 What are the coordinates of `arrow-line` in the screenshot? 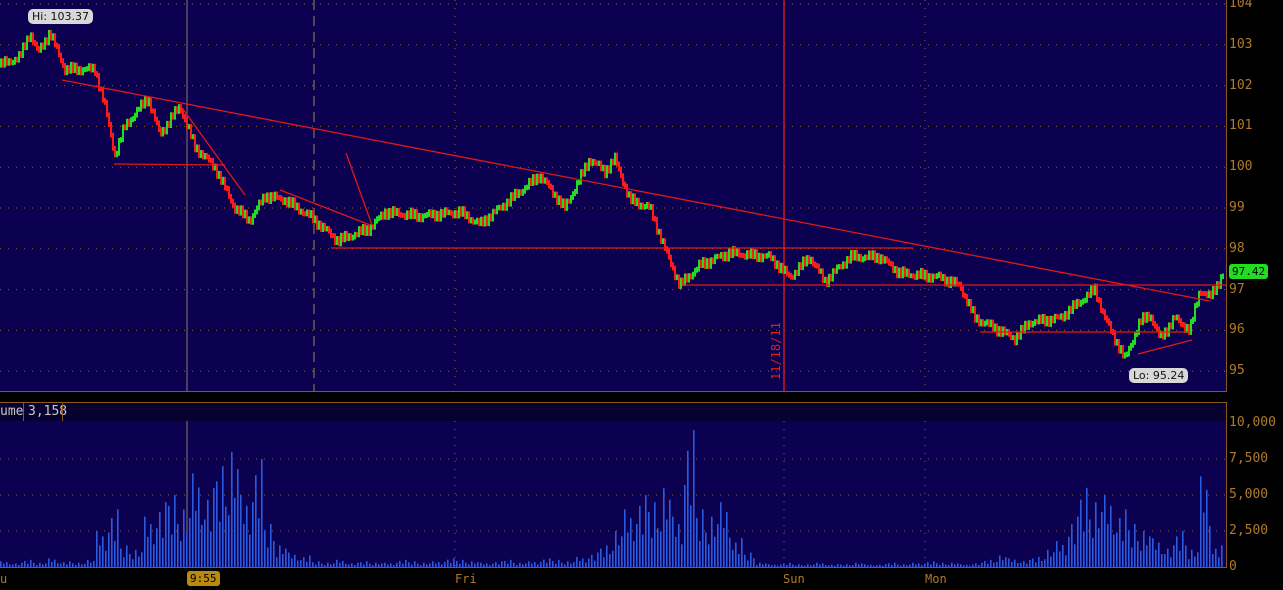 It's located at (359, 189).